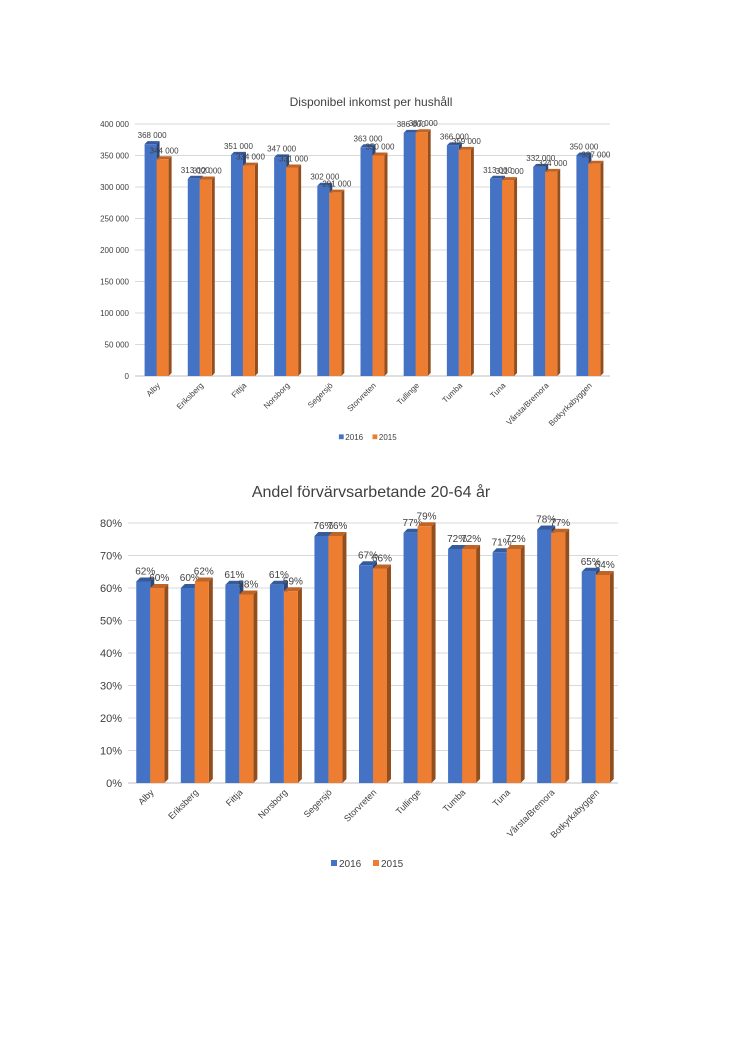 This screenshot has width=746, height=1056. Describe the element at coordinates (502, 542) in the screenshot. I see `data-label: 71%` at that location.